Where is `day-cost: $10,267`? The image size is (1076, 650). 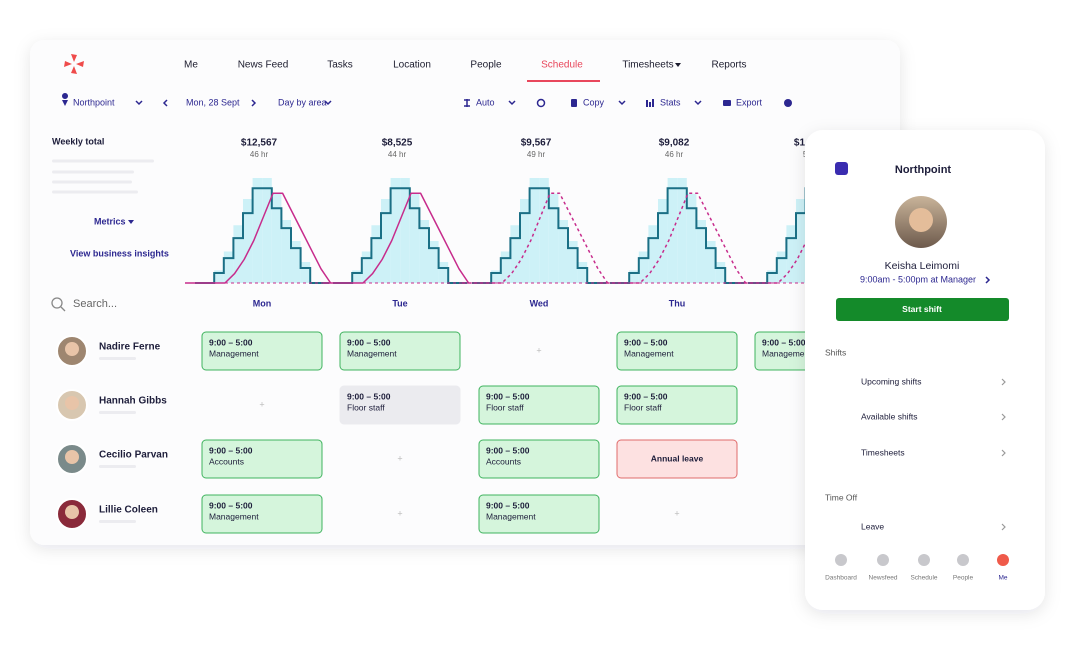 day-cost: $10,267 is located at coordinates (812, 143).